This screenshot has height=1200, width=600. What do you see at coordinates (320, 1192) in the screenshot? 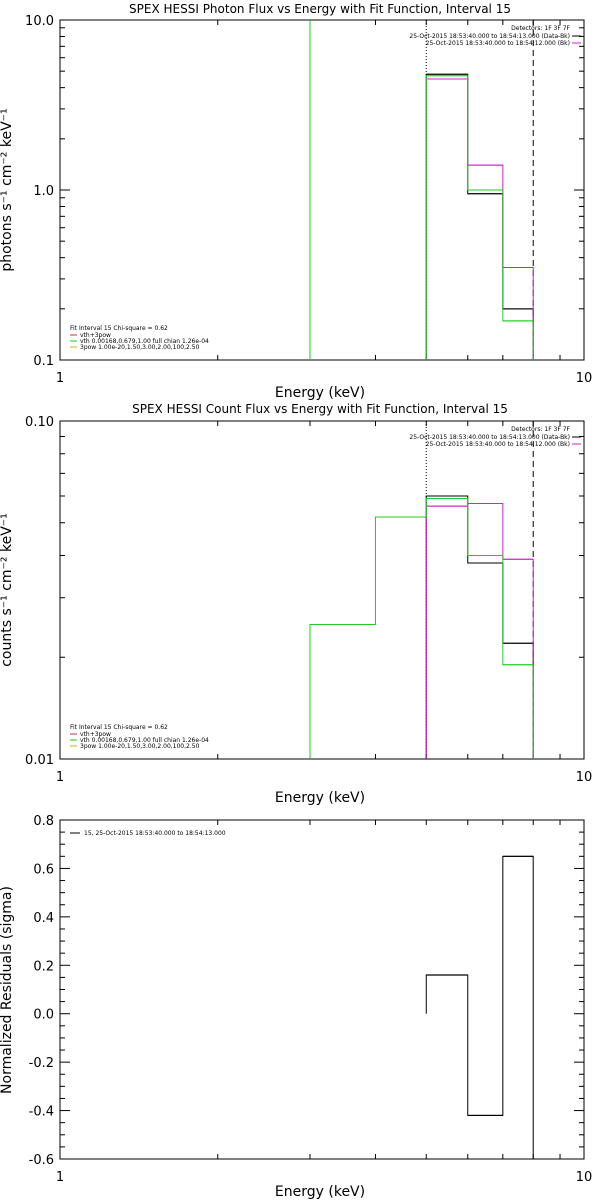
I see `residuals-xlabel: Energy (keV)` at bounding box center [320, 1192].